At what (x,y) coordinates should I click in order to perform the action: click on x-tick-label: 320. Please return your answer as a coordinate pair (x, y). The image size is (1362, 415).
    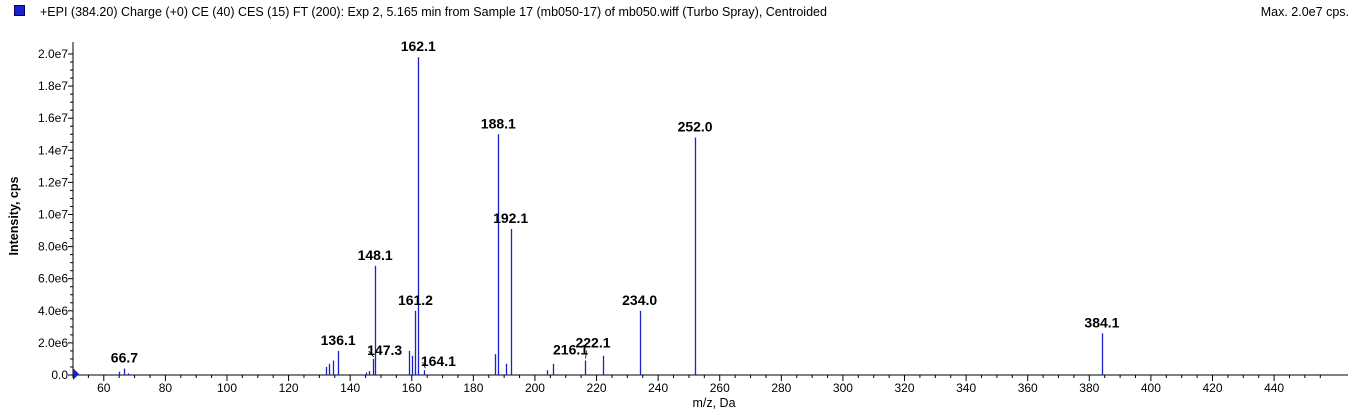
    Looking at the image, I should click on (905, 388).